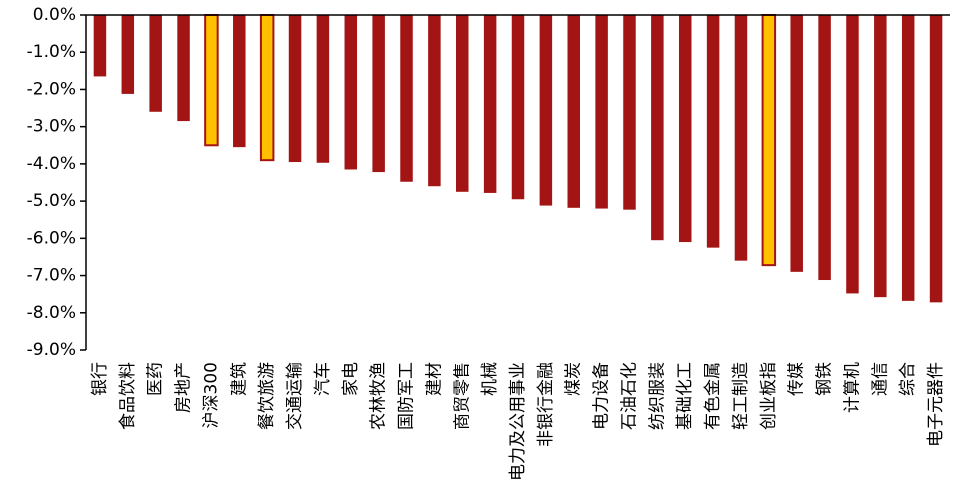  I want to click on x-tick-label: 综合, so click(908, 379).